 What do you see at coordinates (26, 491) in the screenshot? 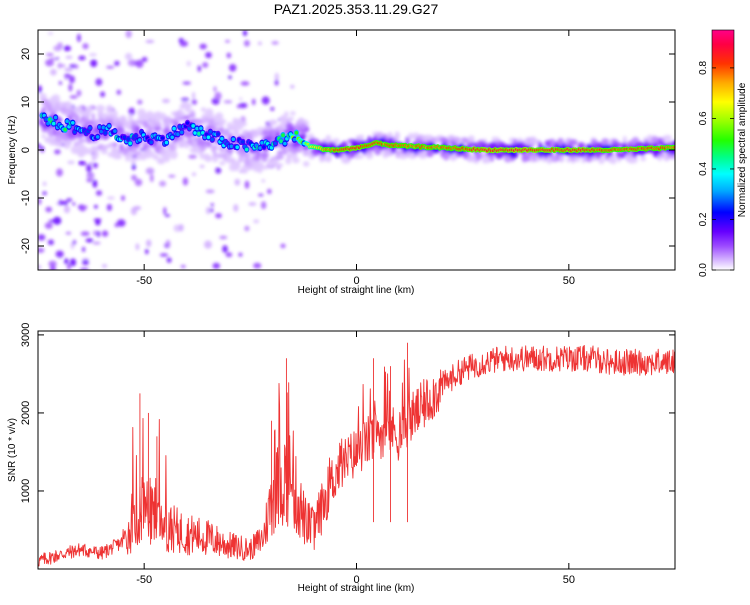
I see `snr-ytick-label: 1000` at bounding box center [26, 491].